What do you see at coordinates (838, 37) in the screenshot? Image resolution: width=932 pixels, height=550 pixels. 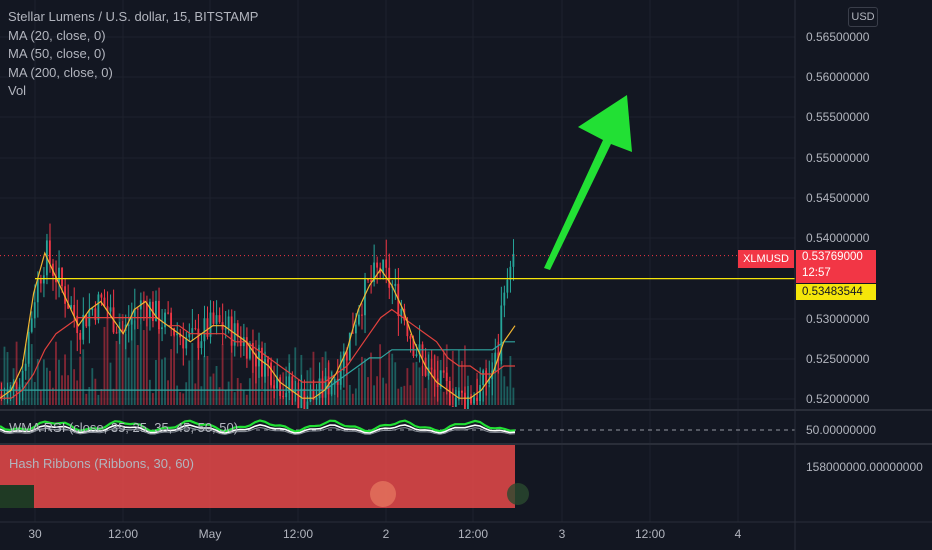 I see `price-tick: 0.56500000` at bounding box center [838, 37].